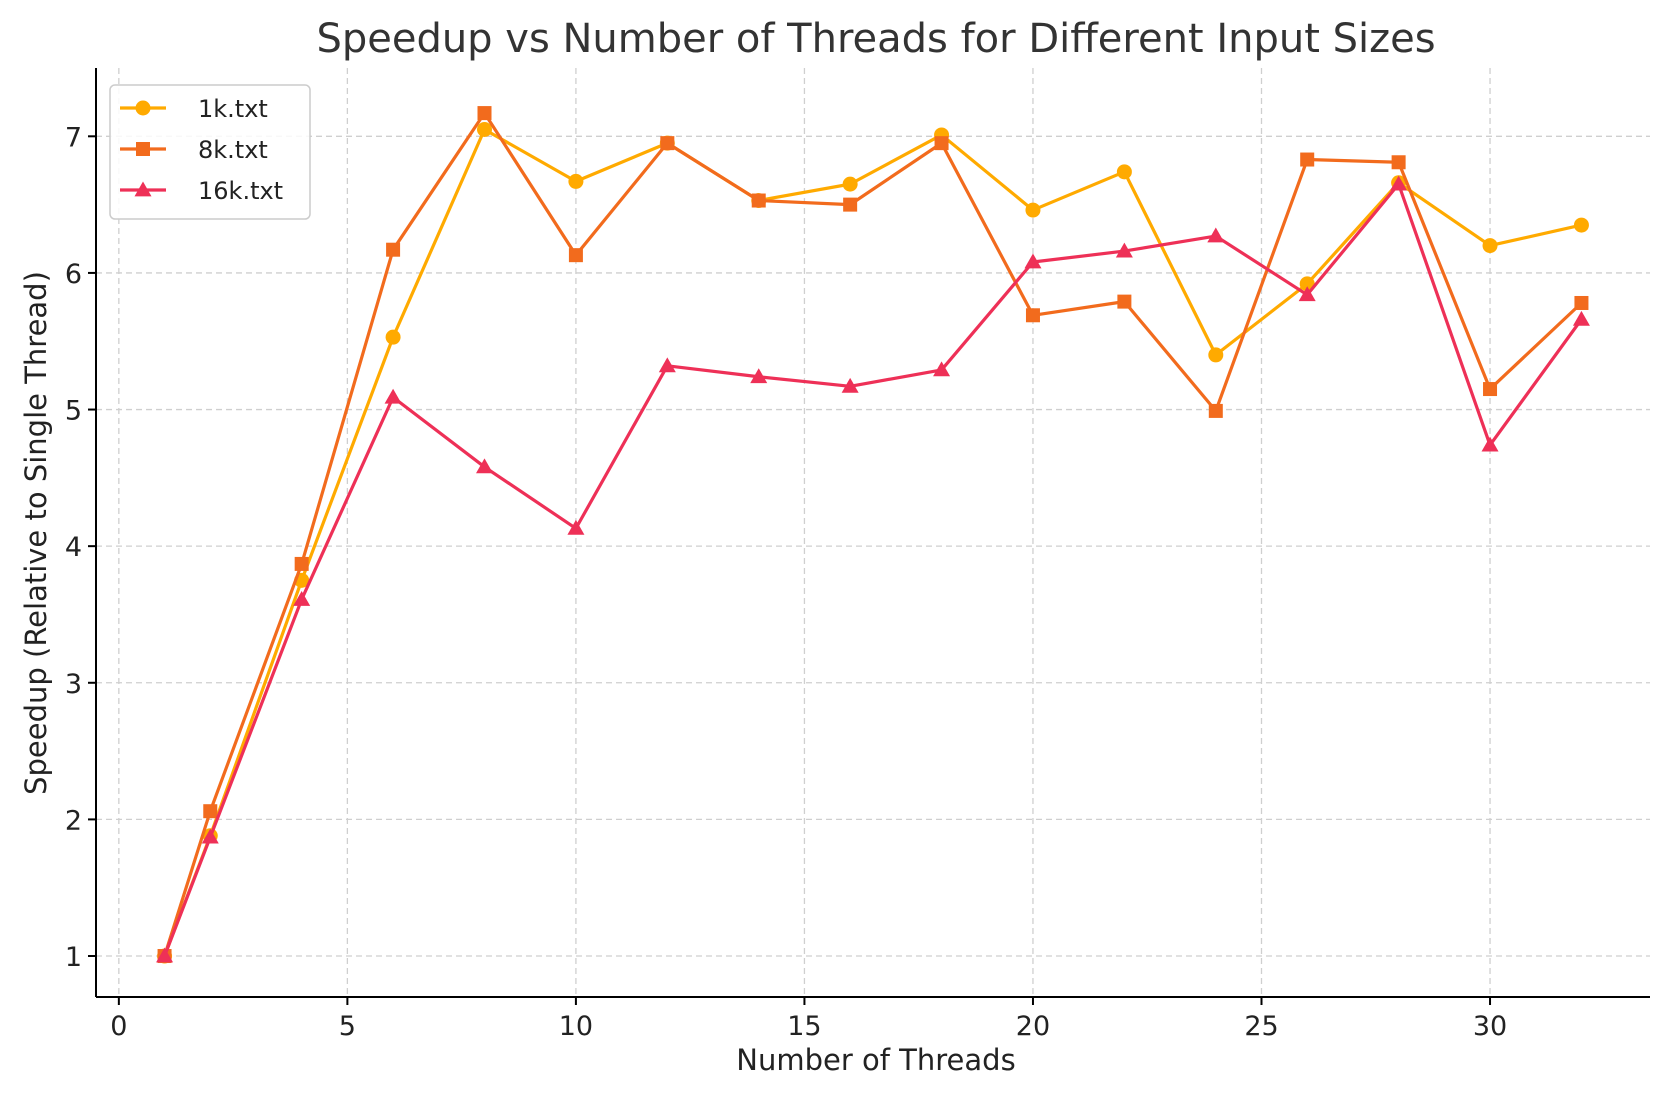 The width and height of the screenshot is (1665, 1101). What do you see at coordinates (73, 957) in the screenshot?
I see `y-tick-label: 1` at bounding box center [73, 957].